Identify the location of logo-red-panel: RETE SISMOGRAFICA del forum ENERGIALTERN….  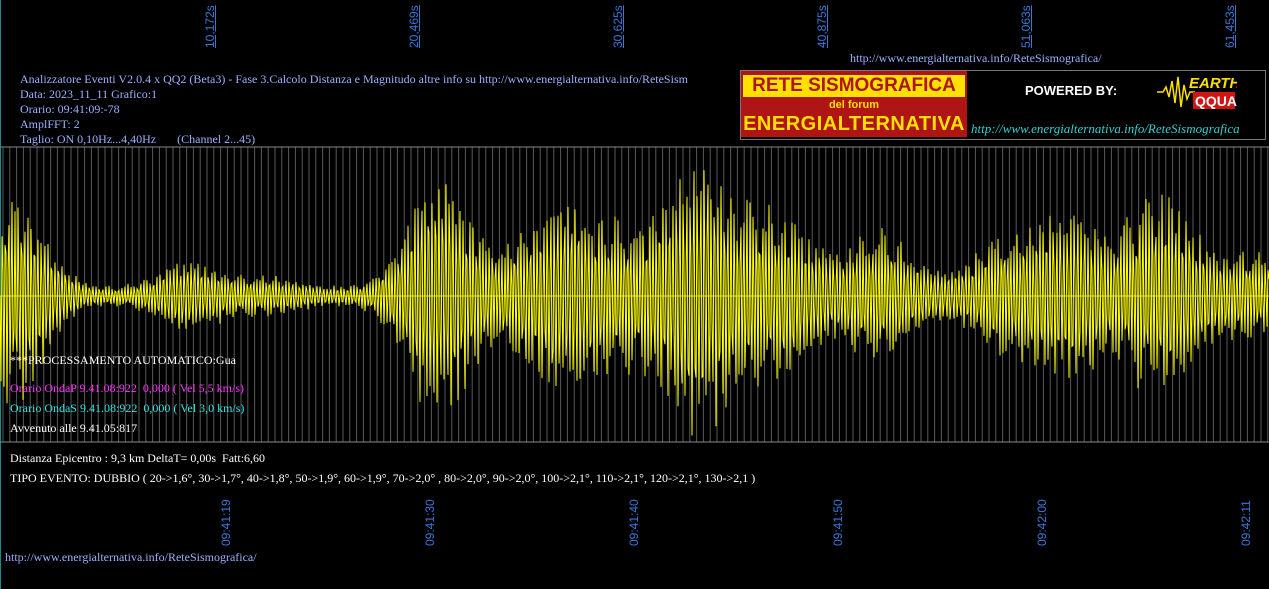
(854, 104).